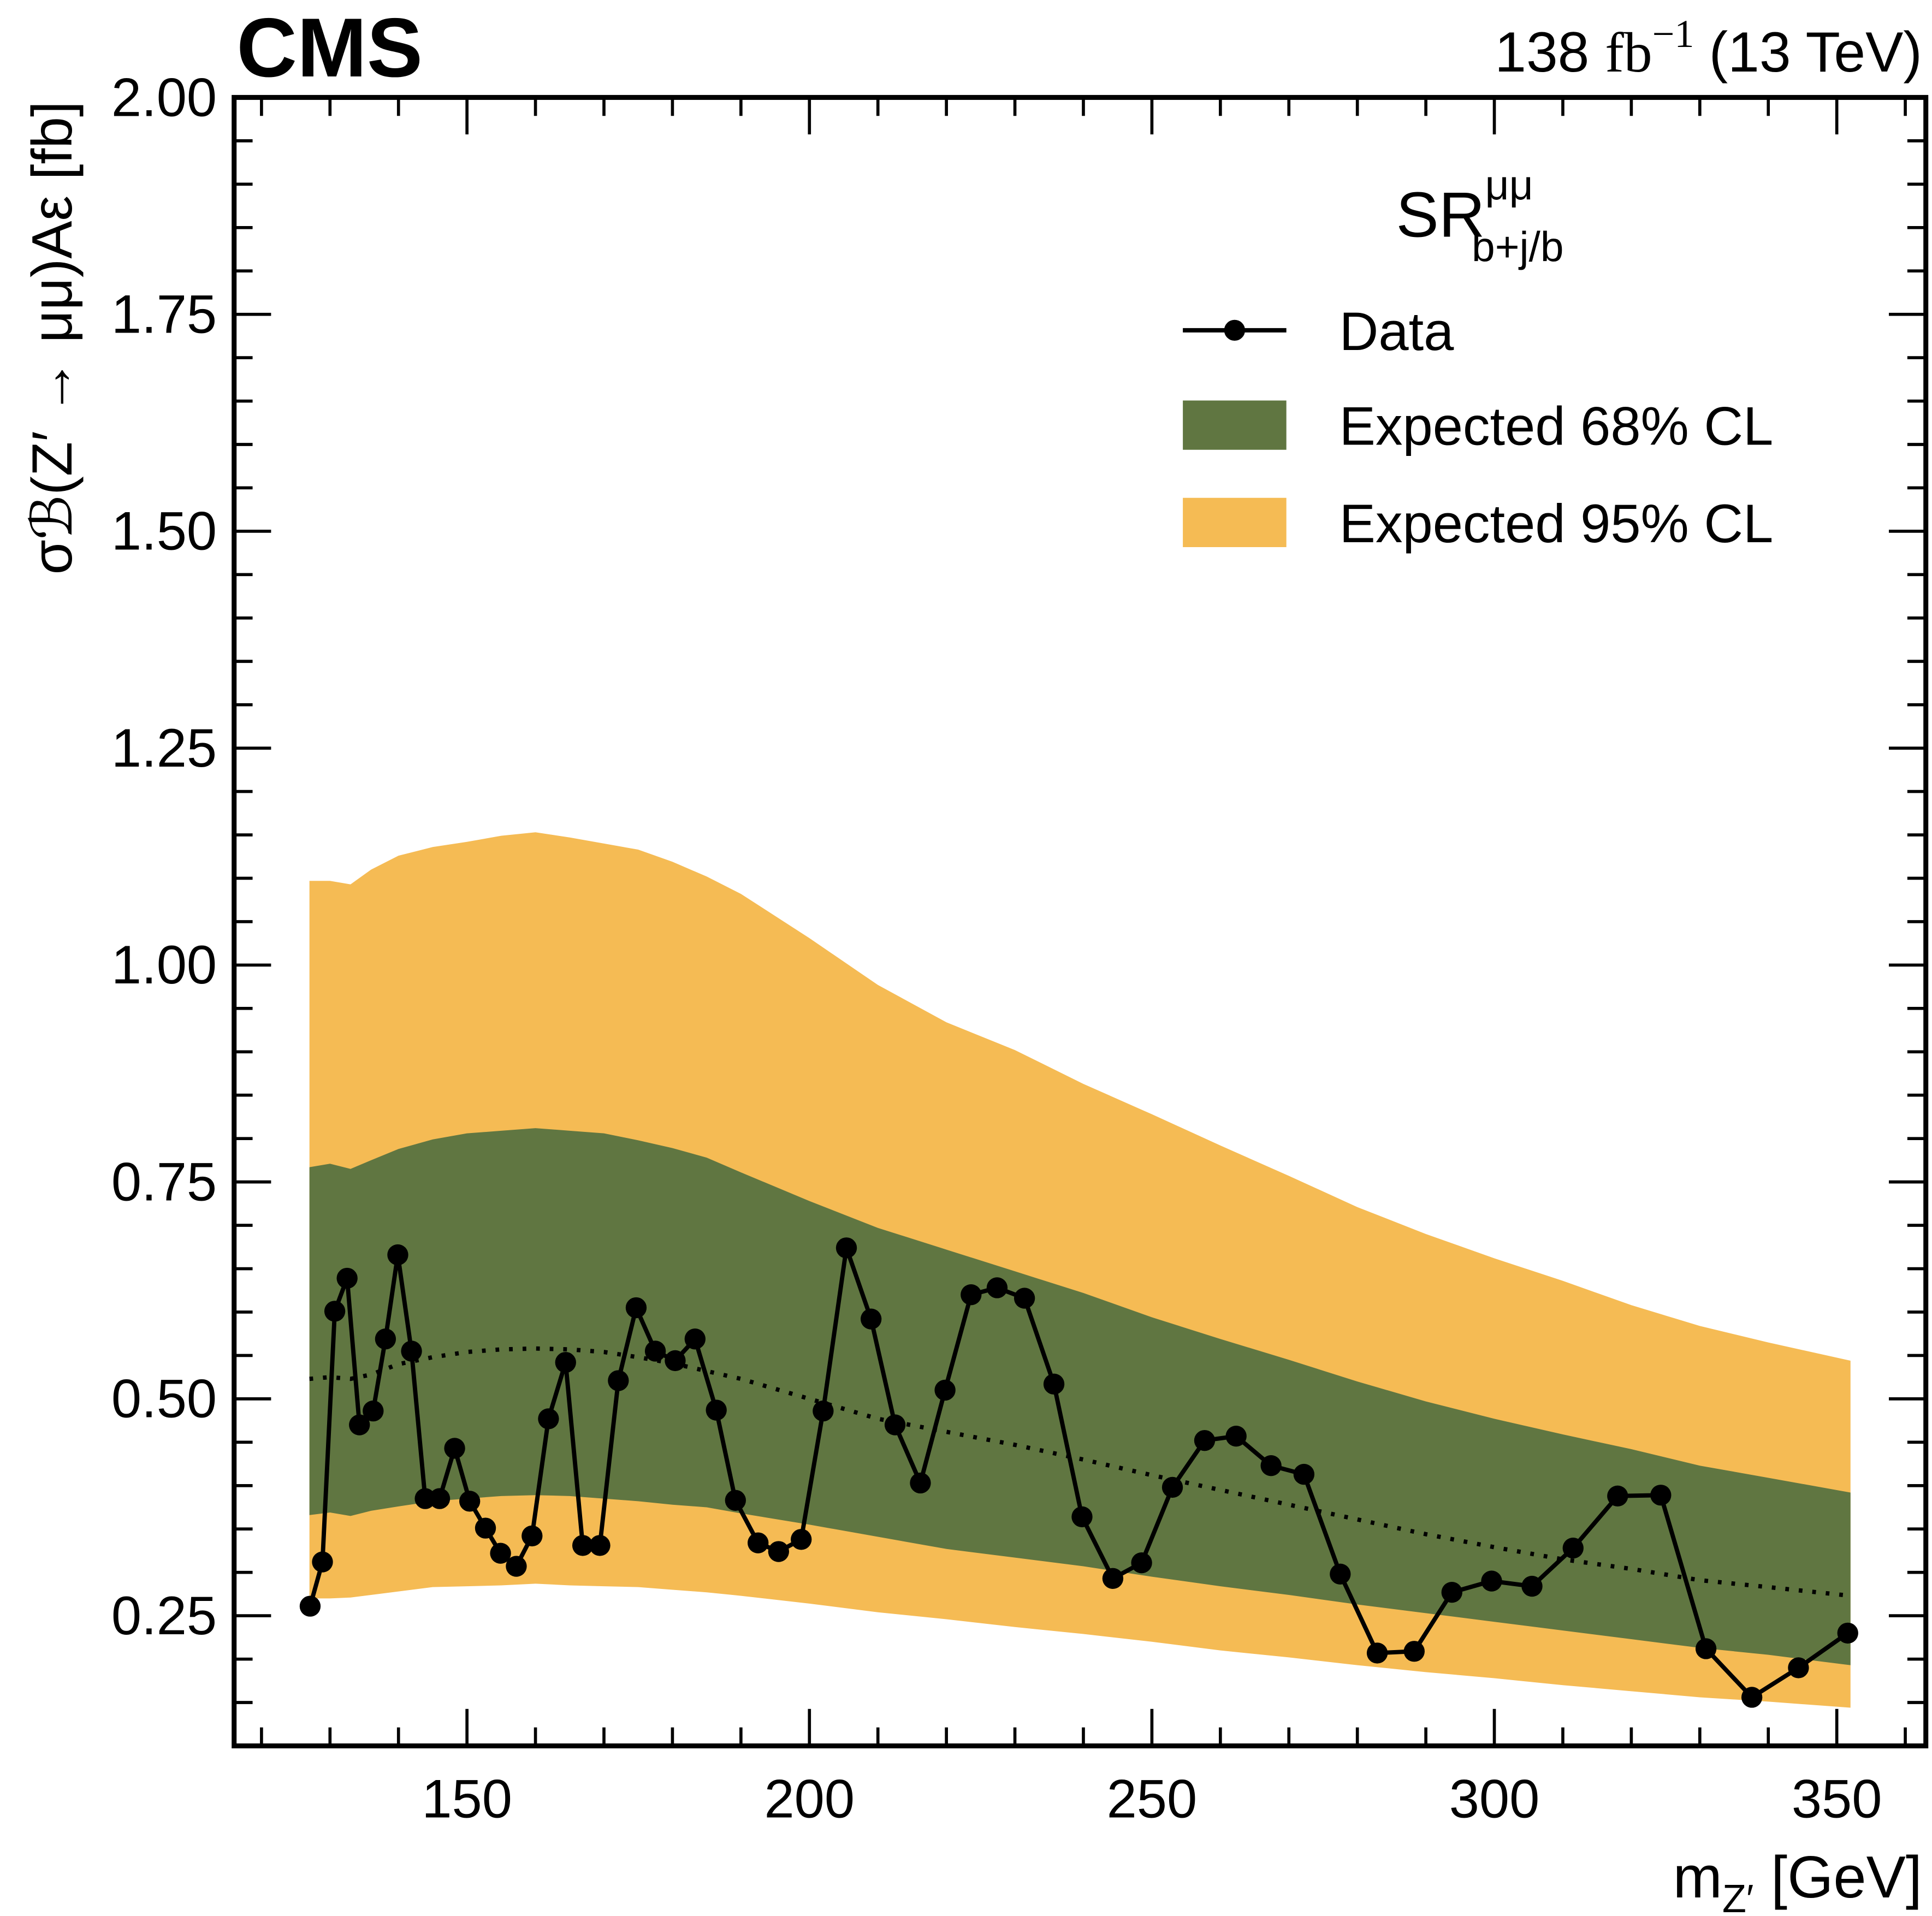  I want to click on region-main: SR, so click(1441, 215).